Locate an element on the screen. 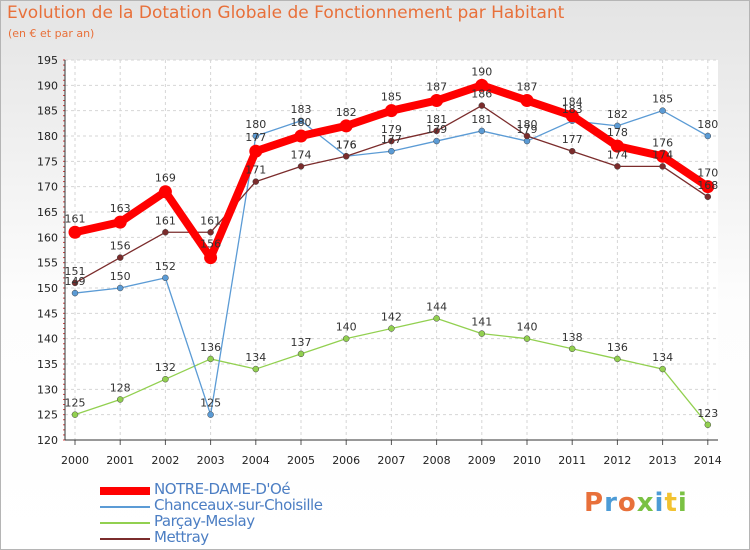  legend-label: Parçay-Meslay is located at coordinates (204, 521).